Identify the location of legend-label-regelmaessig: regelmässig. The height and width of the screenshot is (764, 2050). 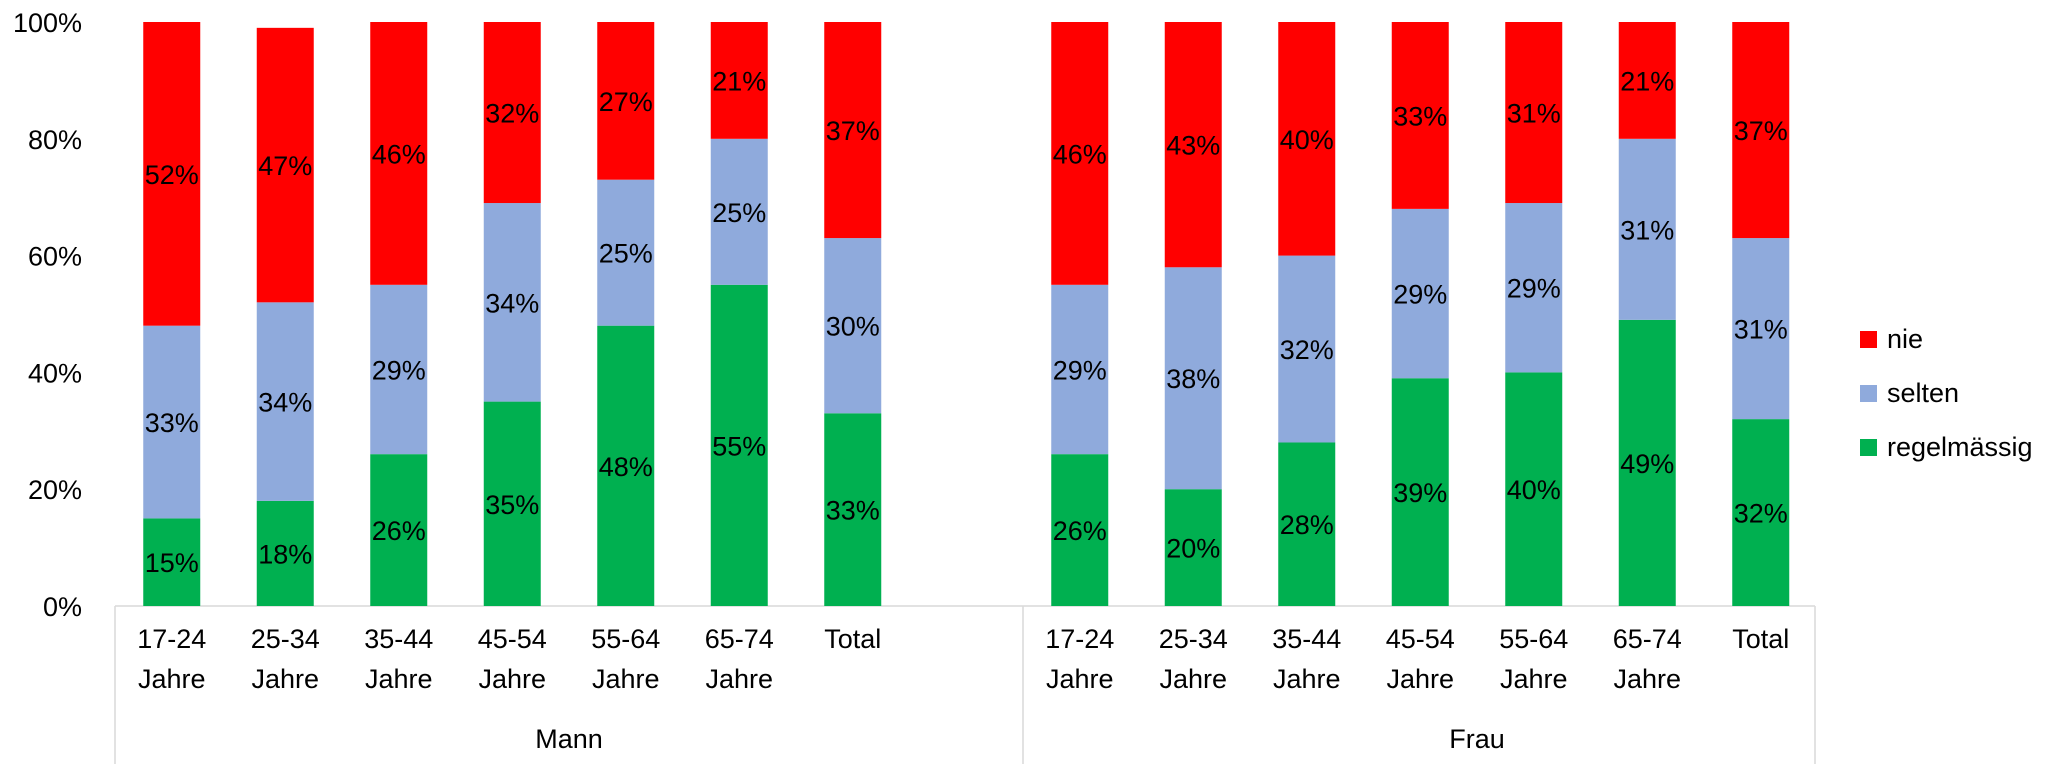
(1960, 446).